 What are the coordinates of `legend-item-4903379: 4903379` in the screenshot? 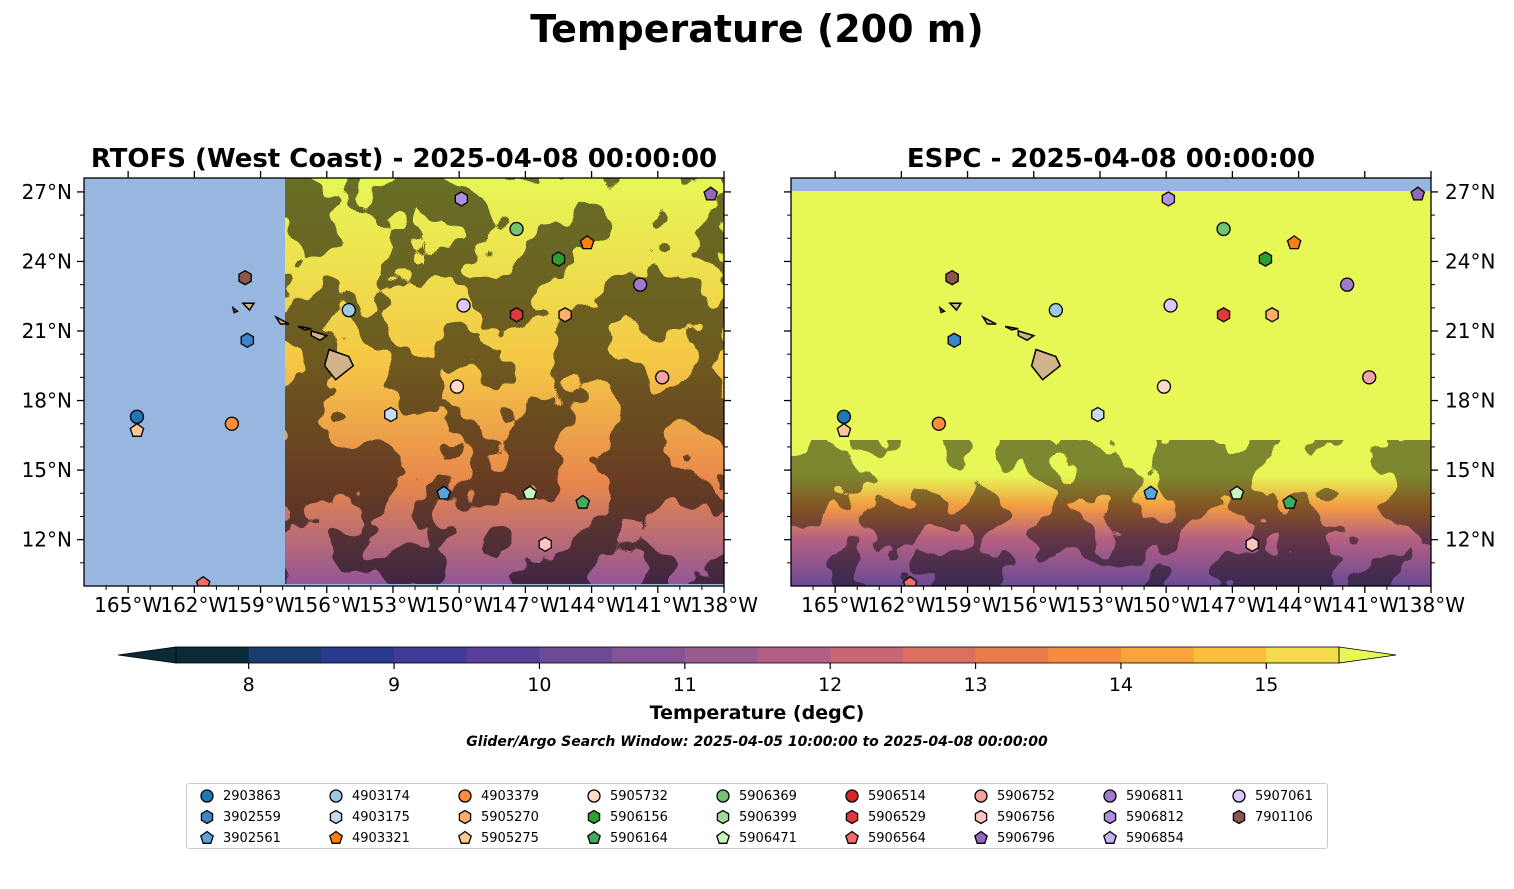 It's located at (498, 796).